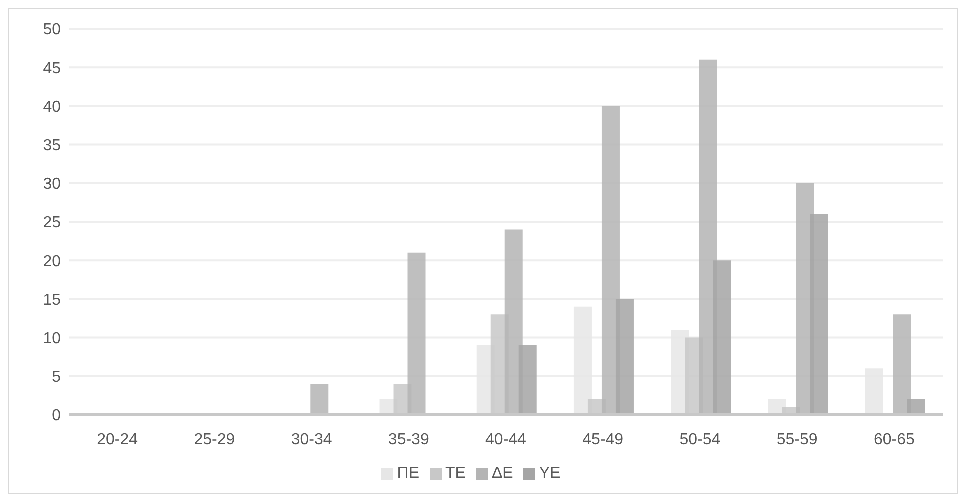 This screenshot has width=968, height=504. I want to click on legend-label: ΤΕ, so click(456, 473).